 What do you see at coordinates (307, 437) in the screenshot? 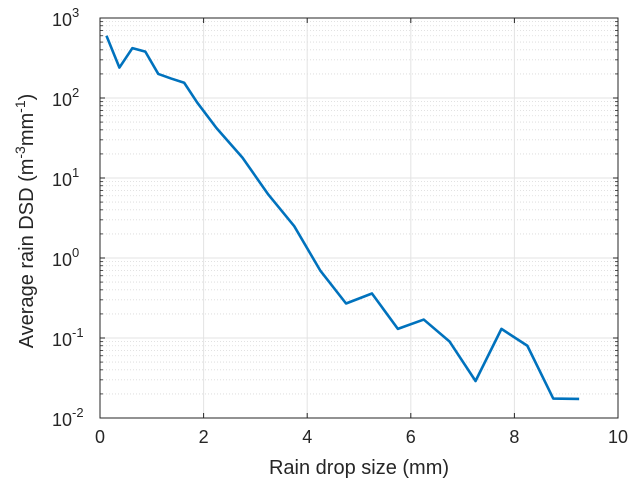
I see `x-tick-label: 4` at bounding box center [307, 437].